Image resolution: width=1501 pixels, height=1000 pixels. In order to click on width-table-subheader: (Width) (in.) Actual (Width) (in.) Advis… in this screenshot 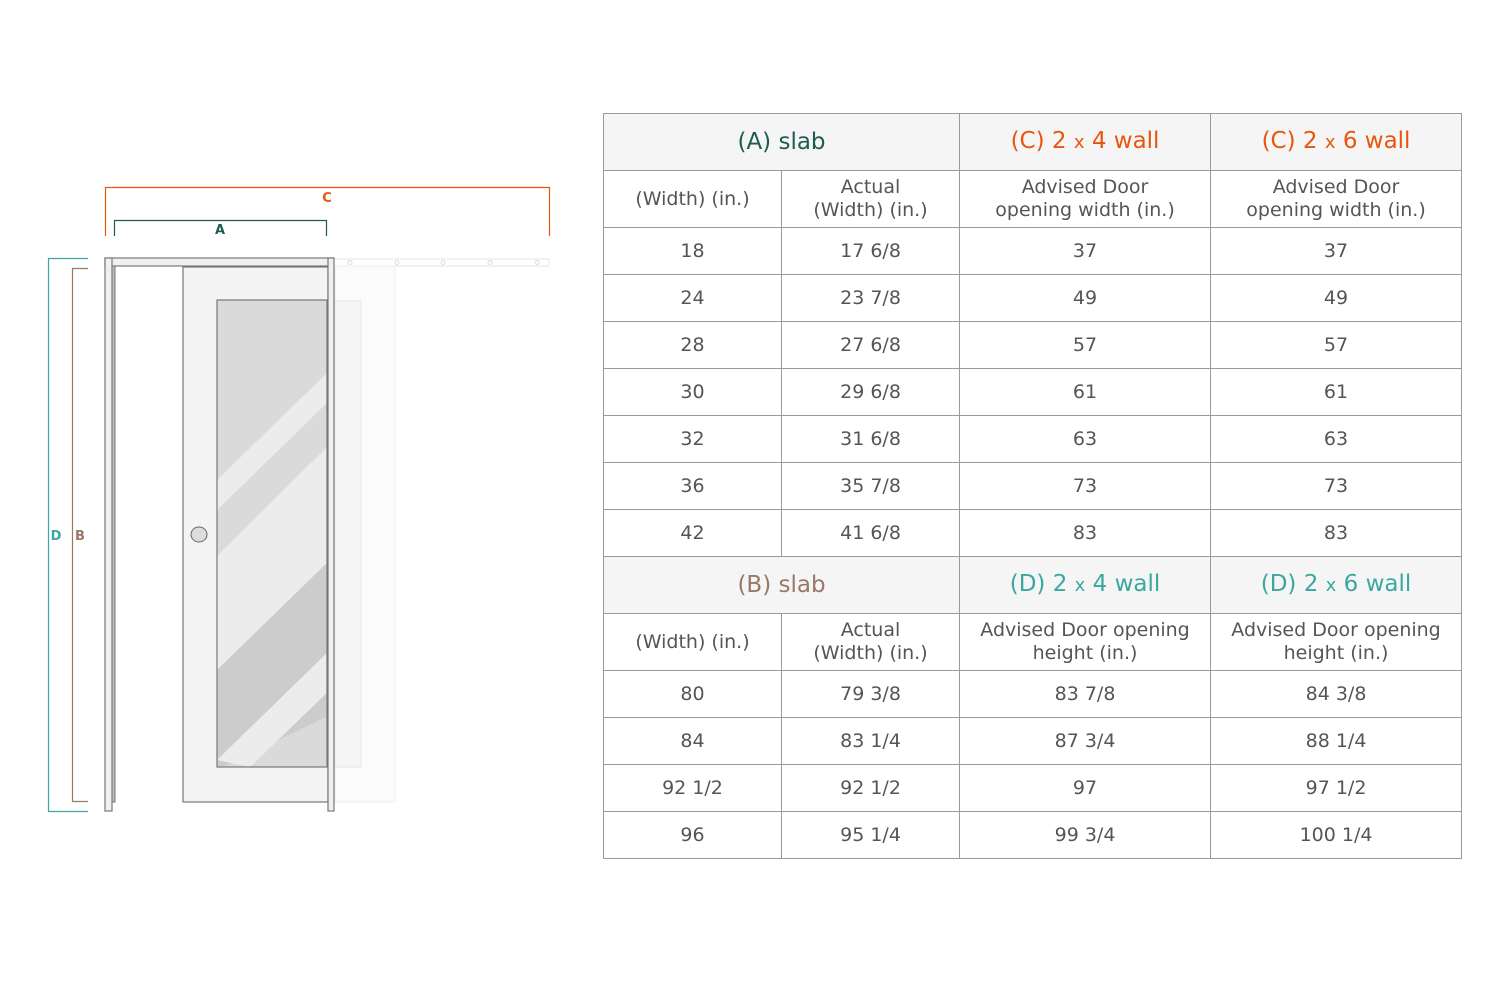, I will do `click(1033, 199)`.